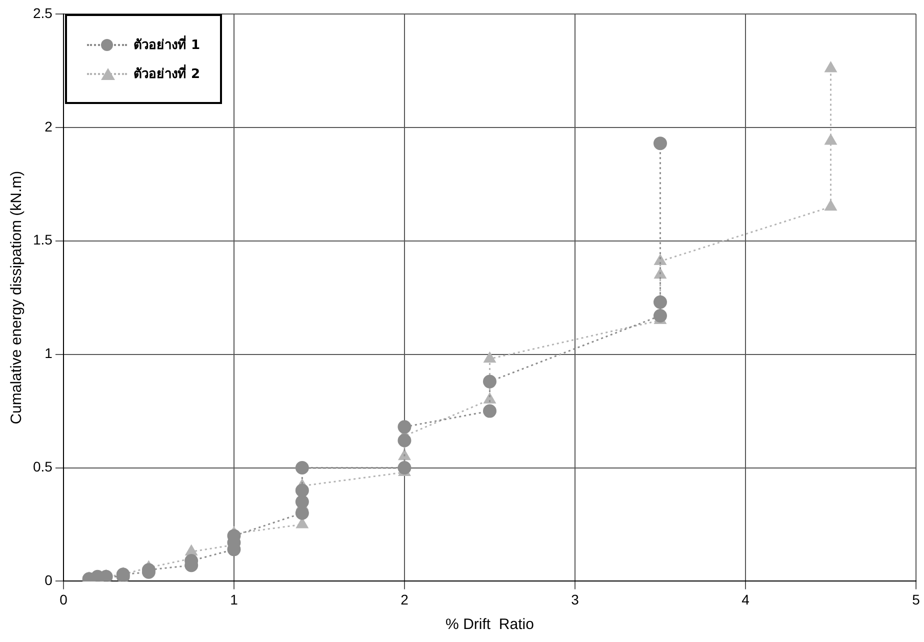  What do you see at coordinates (166, 44) in the screenshot?
I see `legend-label: ตัวอย่างที่ 1` at bounding box center [166, 44].